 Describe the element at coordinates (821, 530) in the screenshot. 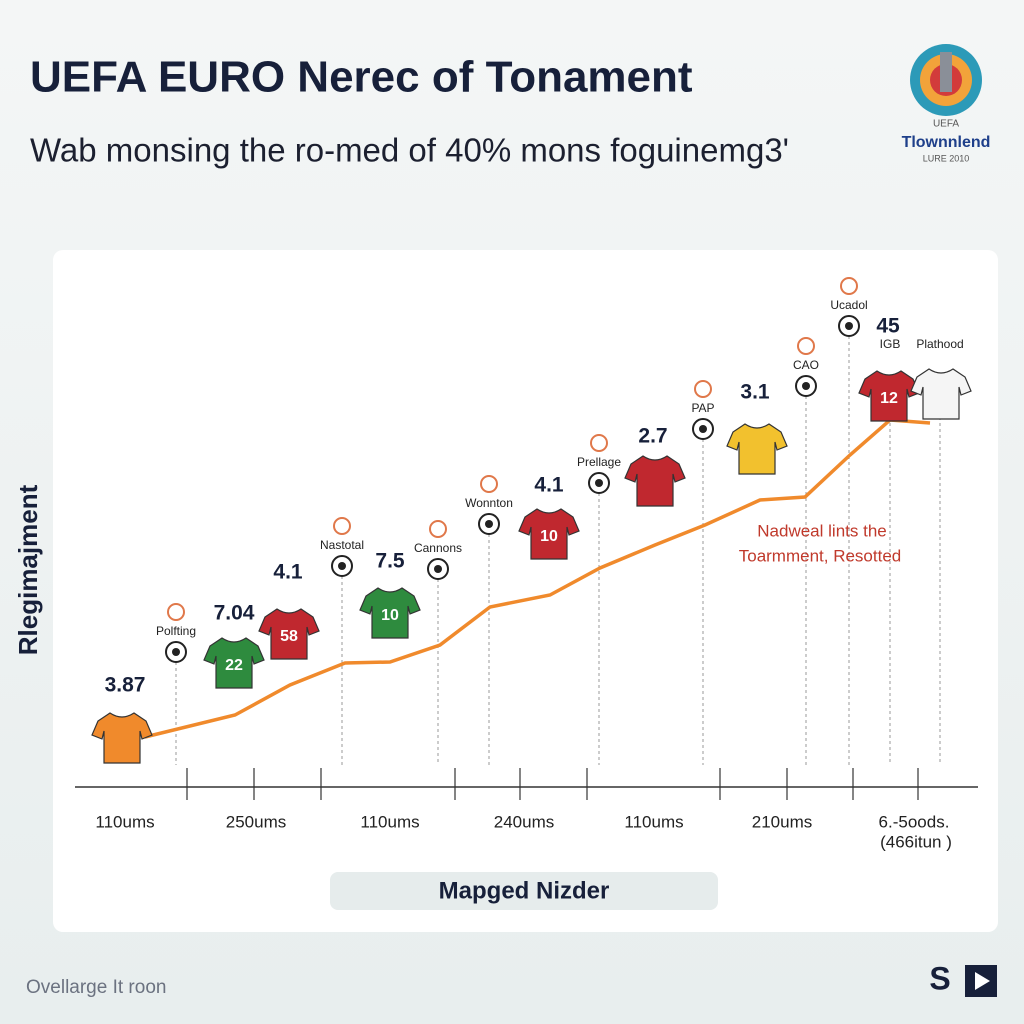

I see `annotation: Nadweal lints the` at that location.